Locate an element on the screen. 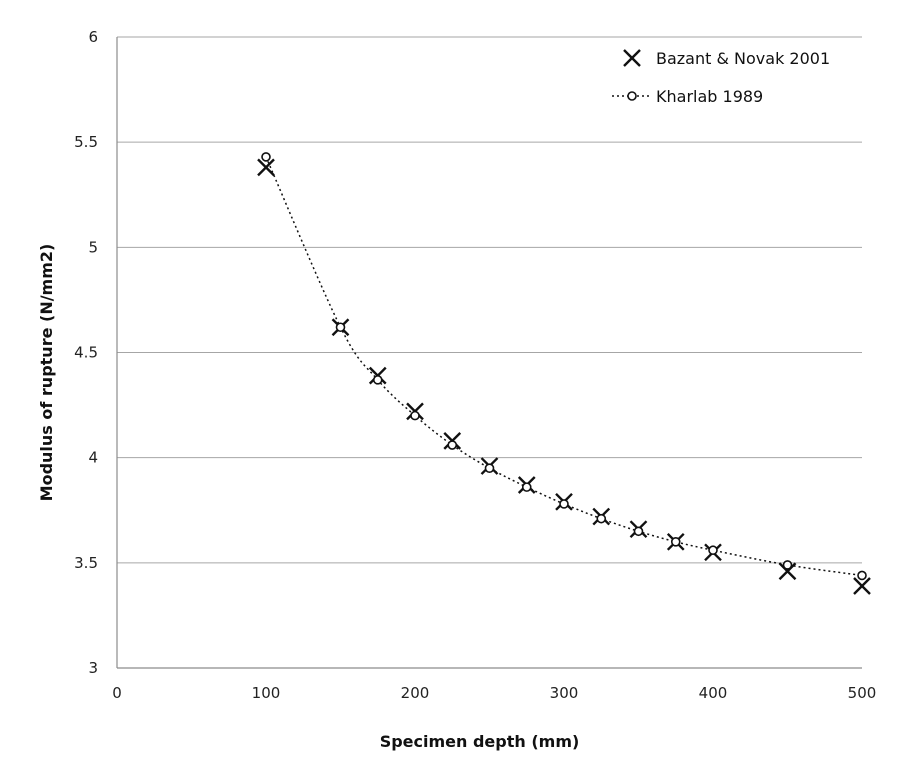  y-tick-label: 5 is located at coordinates (93, 247).